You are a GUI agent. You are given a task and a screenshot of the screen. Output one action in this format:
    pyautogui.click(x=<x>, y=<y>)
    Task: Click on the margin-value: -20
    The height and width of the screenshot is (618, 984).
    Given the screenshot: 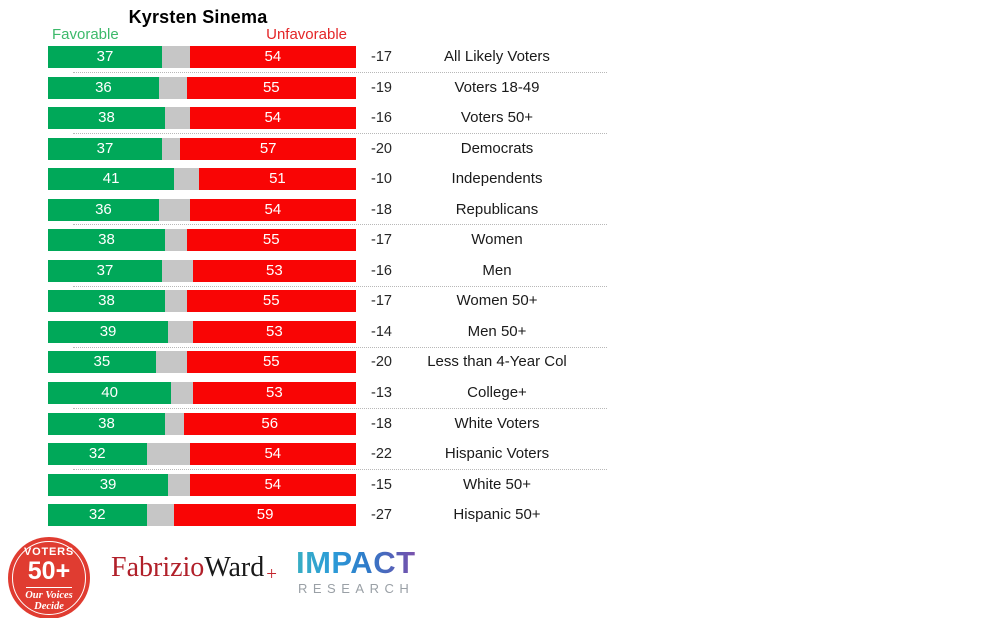 What is the action you would take?
    pyautogui.click(x=381, y=362)
    